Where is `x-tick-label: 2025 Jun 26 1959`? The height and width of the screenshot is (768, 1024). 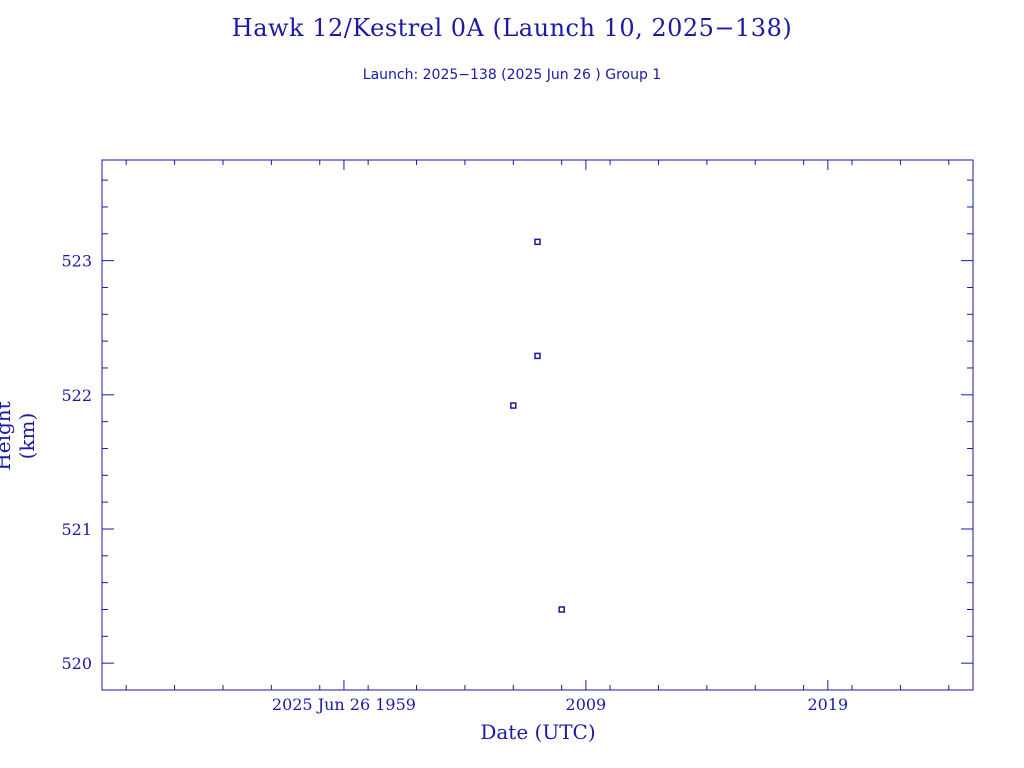
x-tick-label: 2025 Jun 26 1959 is located at coordinates (344, 704).